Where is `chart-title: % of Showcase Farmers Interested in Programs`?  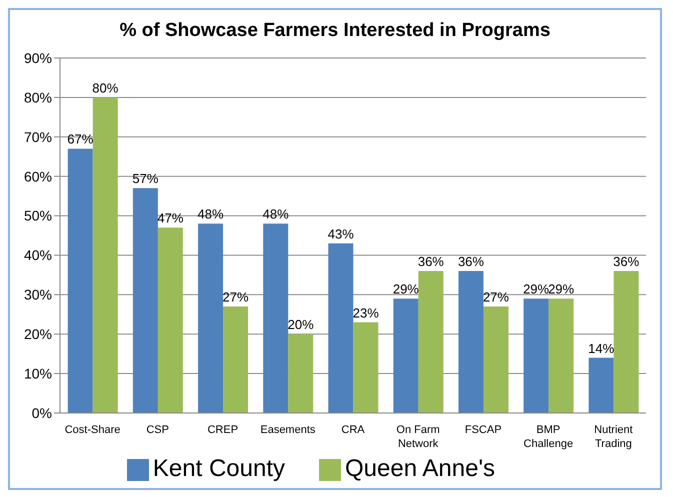 chart-title: % of Showcase Farmers Interested in Programs is located at coordinates (335, 31).